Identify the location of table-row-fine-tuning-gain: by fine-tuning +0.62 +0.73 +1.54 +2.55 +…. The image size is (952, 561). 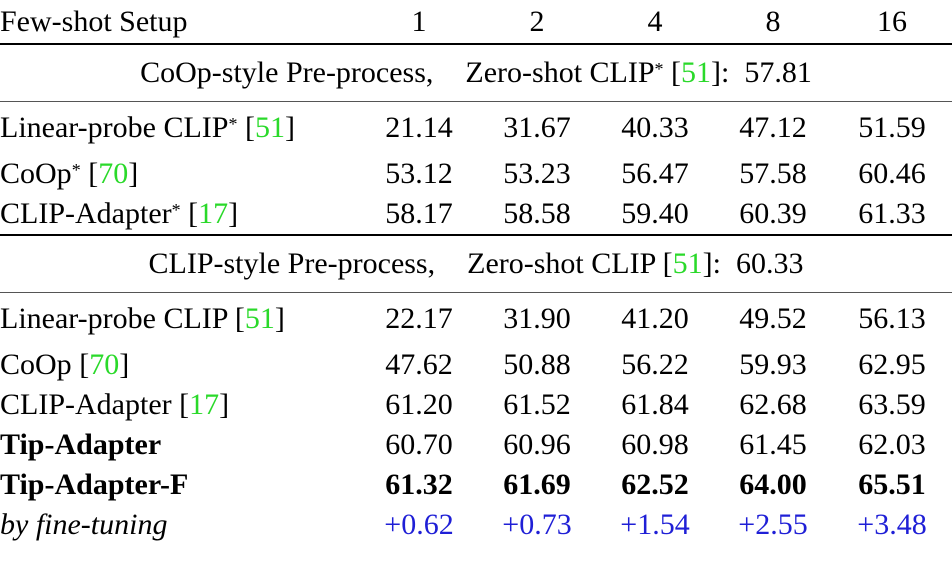
(476, 525).